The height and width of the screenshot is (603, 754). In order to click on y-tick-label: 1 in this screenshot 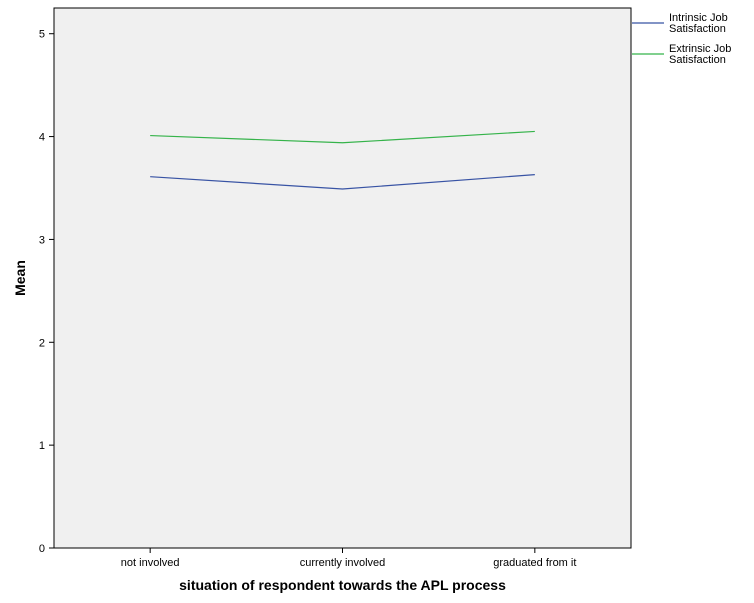, I will do `click(42, 446)`.